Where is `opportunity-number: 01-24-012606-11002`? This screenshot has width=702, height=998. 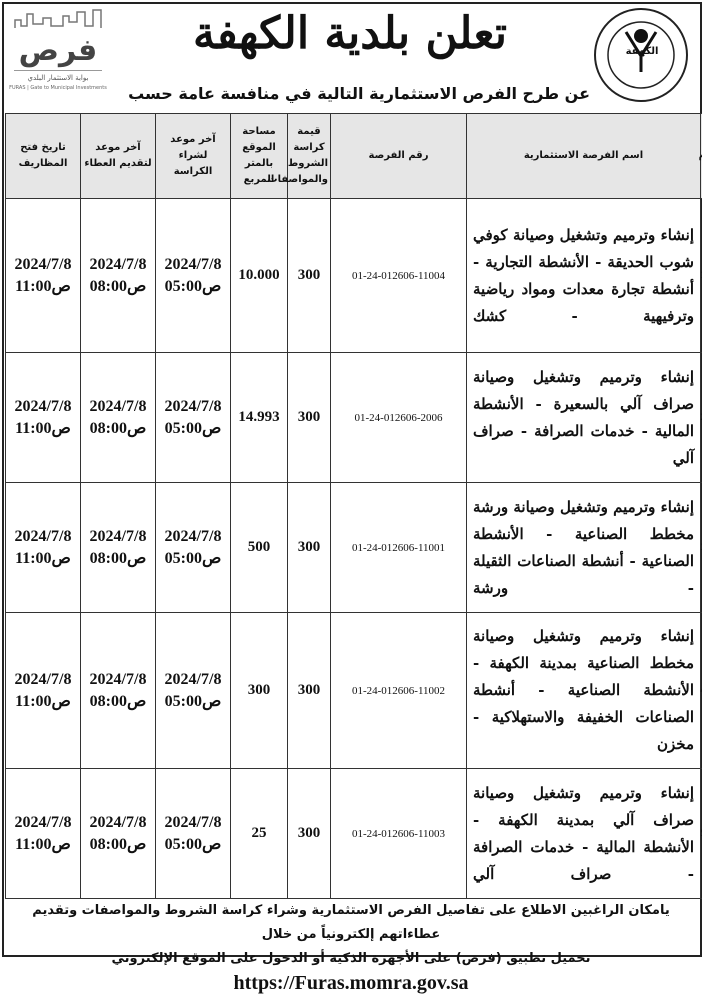
opportunity-number: 01-24-012606-11002 is located at coordinates (399, 691).